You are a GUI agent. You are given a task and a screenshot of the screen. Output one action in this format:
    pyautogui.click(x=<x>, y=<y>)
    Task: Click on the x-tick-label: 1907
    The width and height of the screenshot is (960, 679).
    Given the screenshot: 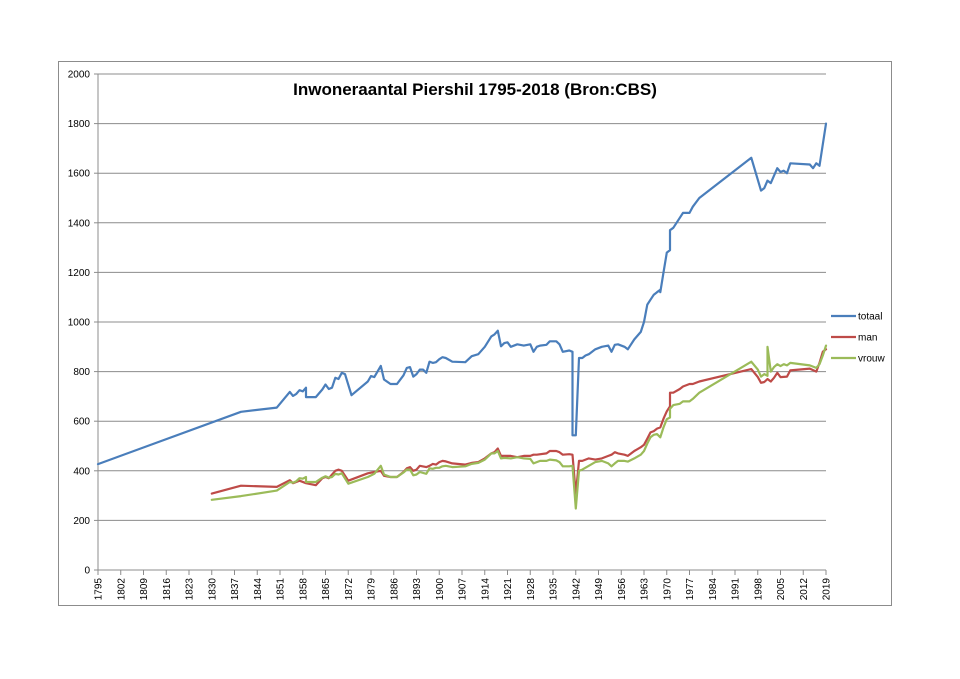 What is the action you would take?
    pyautogui.click(x=463, y=589)
    